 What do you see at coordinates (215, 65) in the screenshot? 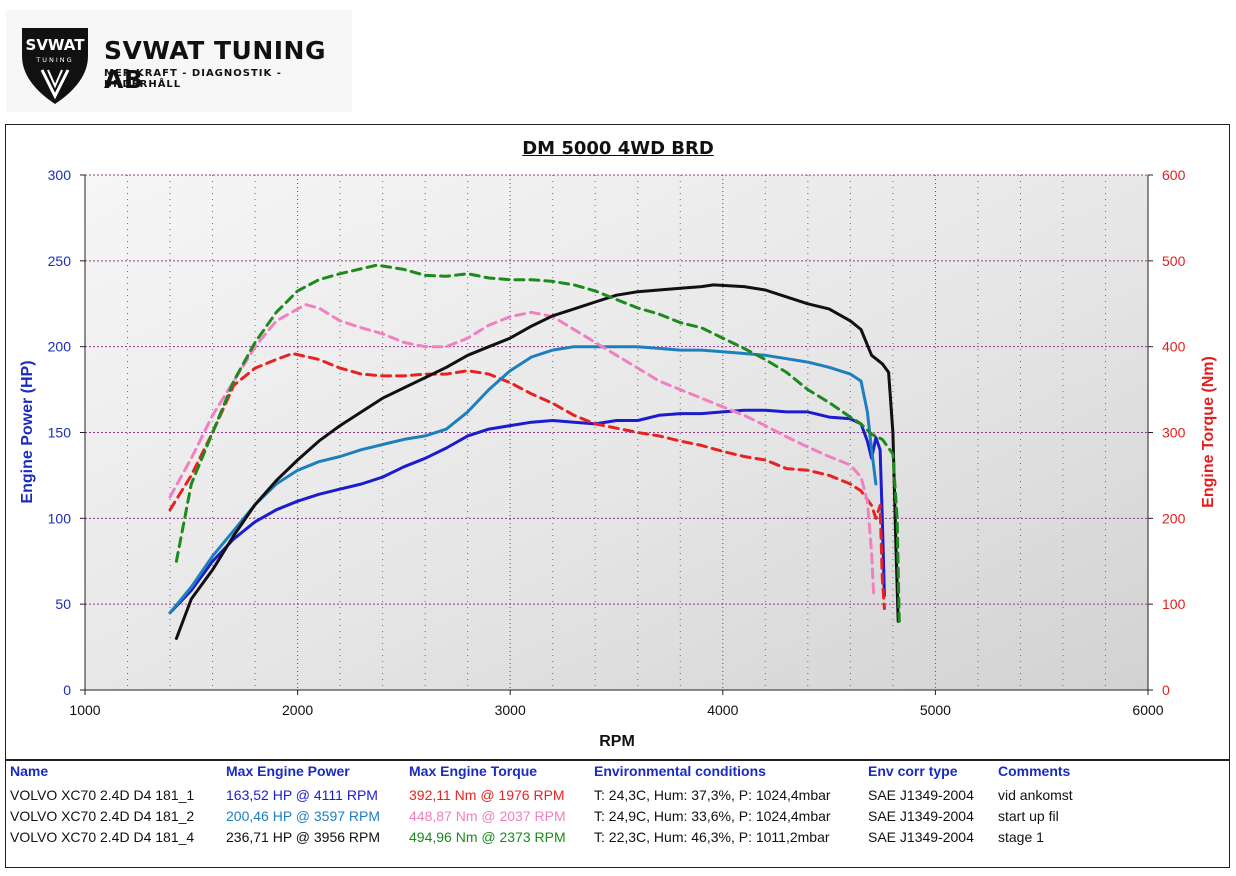
I see `brand-name: SVWAT TUNING AB` at bounding box center [215, 65].